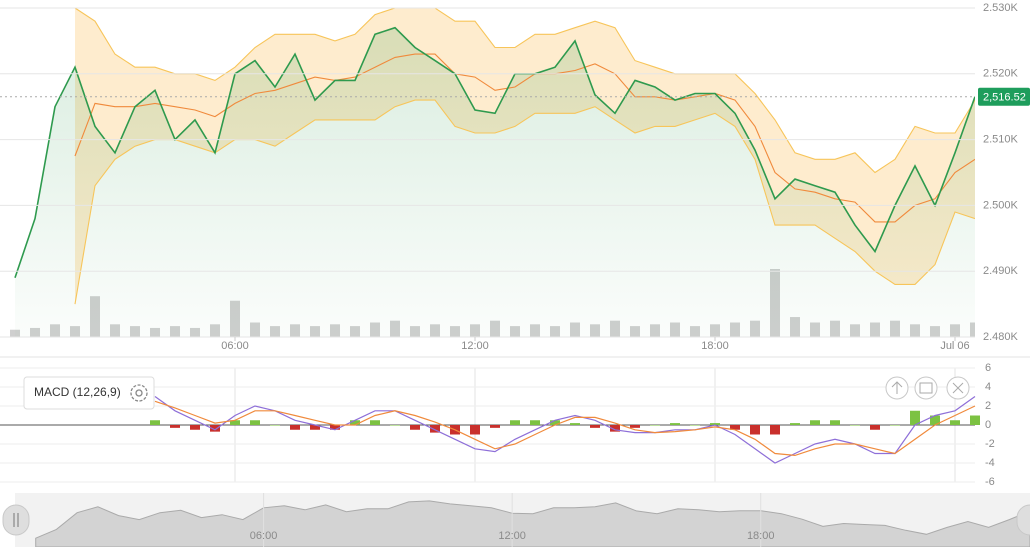 This screenshot has height=547, width=1030. What do you see at coordinates (1001, 271) in the screenshot?
I see `y-tick-label: 2.490K` at bounding box center [1001, 271].